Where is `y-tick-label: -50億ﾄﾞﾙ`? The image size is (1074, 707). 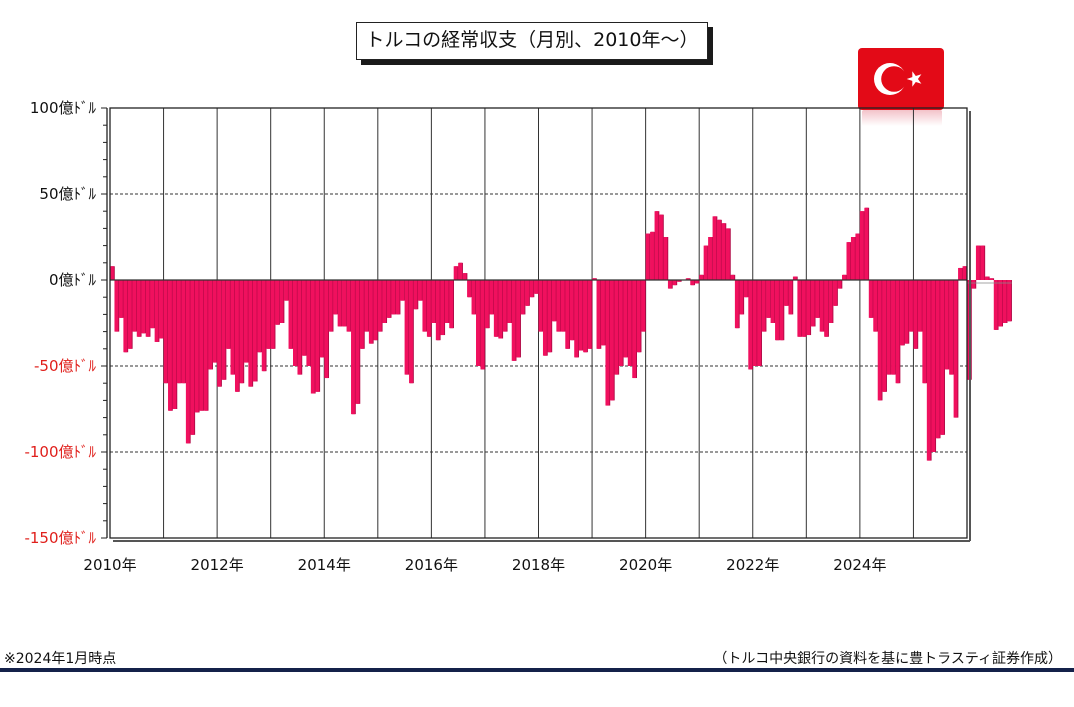 y-tick-label: -50億ﾄﾞﾙ is located at coordinates (65, 366).